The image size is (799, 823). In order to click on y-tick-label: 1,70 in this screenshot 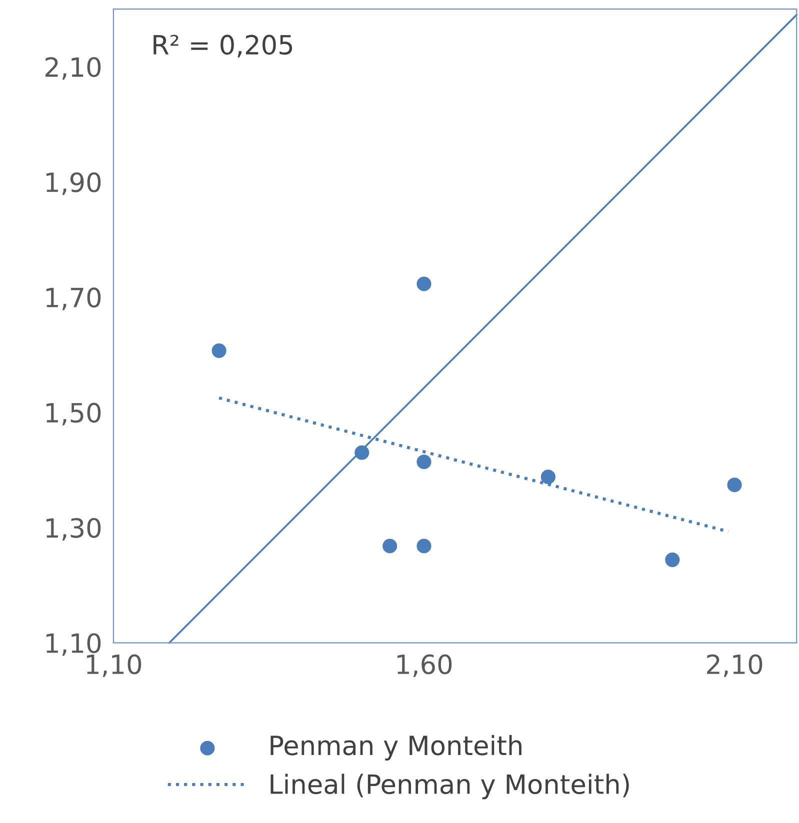, I will do `click(73, 299)`.